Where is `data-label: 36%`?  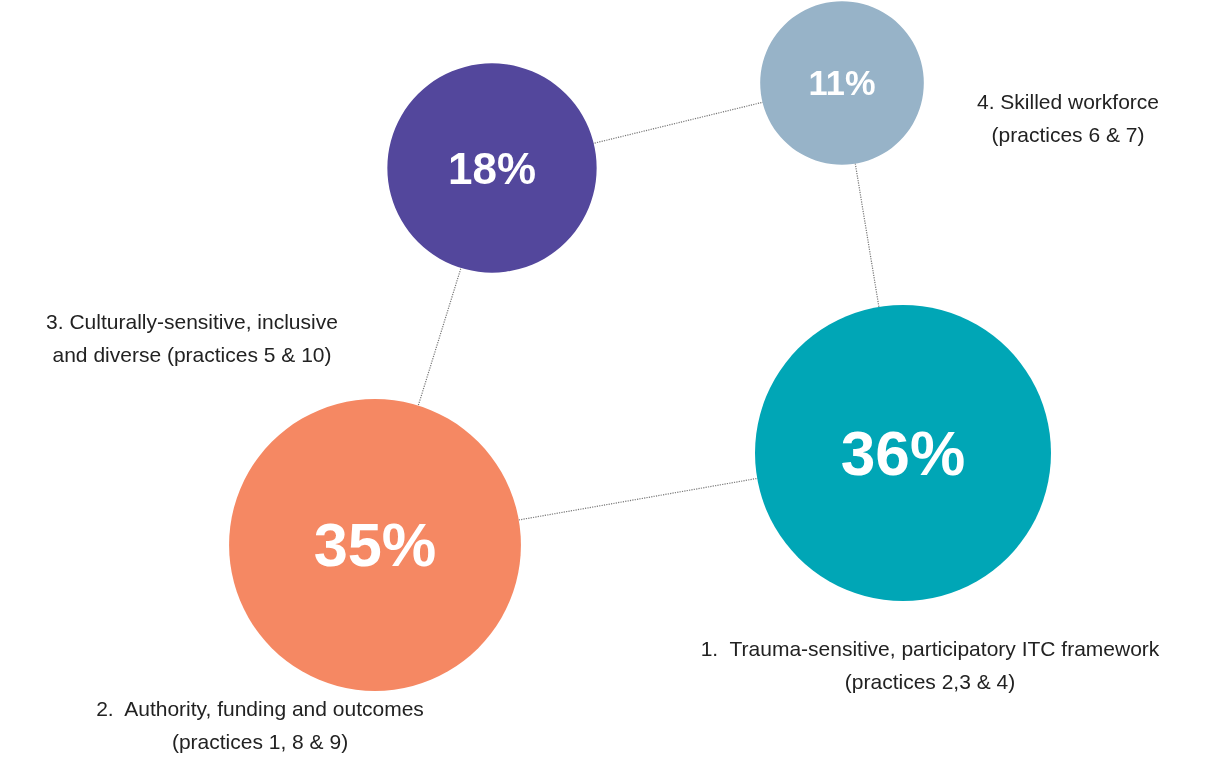 data-label: 36% is located at coordinates (903, 453).